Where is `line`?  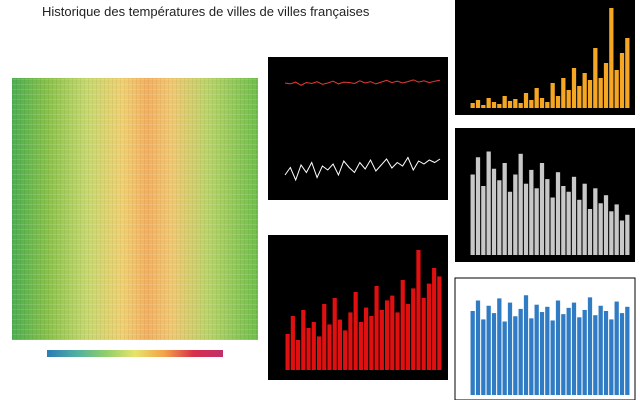 line is located at coordinates (362, 169).